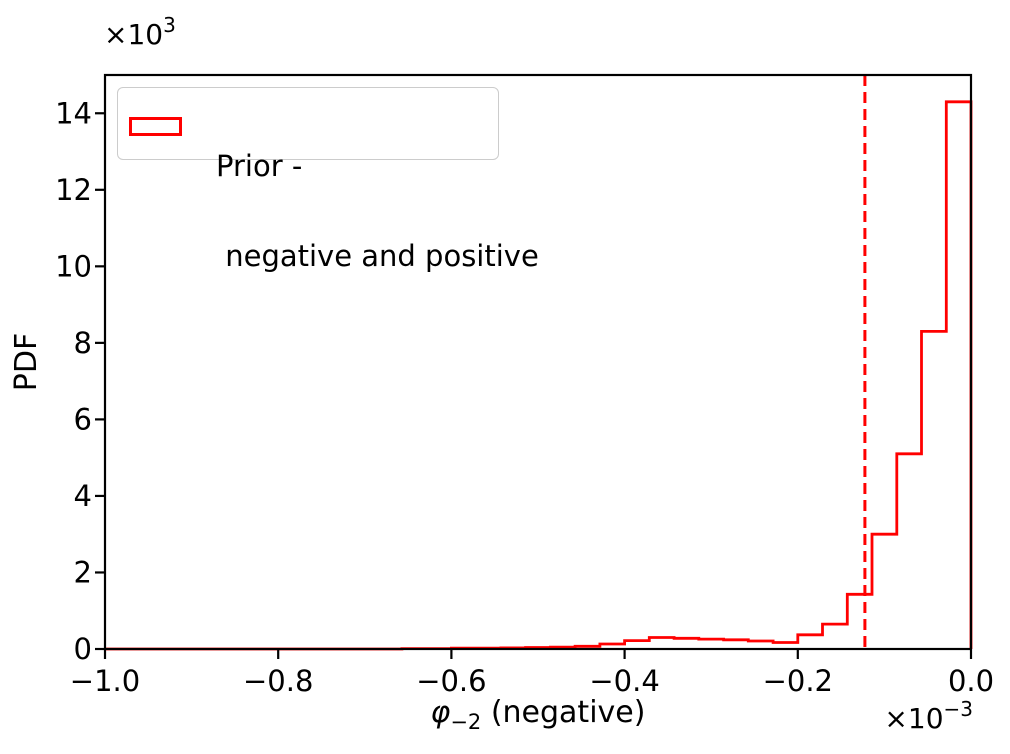 The width and height of the screenshot is (1010, 754). I want to click on y-tick-label: 14, so click(73, 113).